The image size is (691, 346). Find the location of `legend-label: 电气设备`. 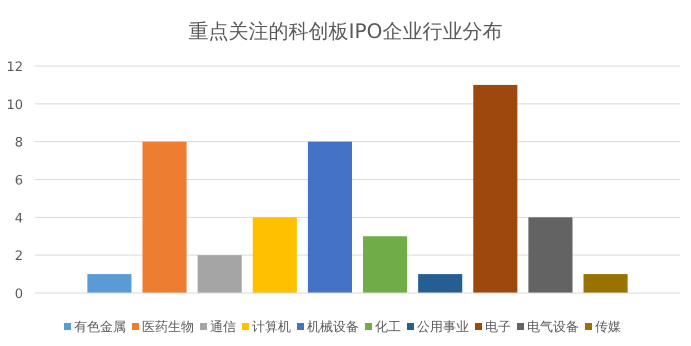

legend-label: 电气设备 is located at coordinates (553, 327).